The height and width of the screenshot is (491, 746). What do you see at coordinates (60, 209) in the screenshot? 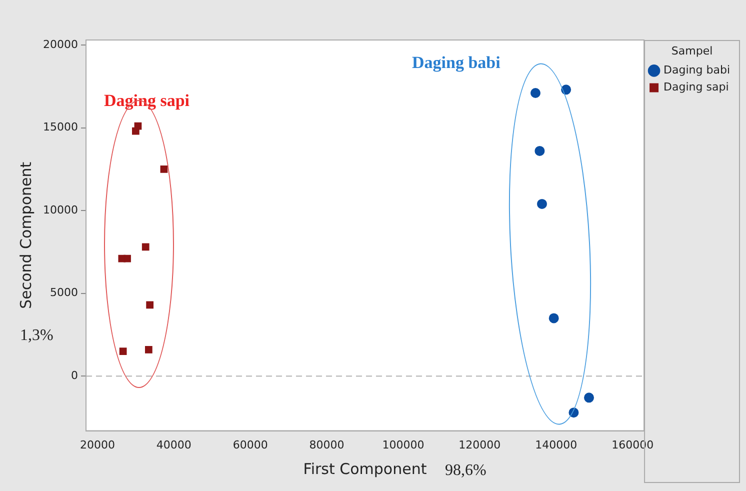
I see `y-tick-label: 10000` at bounding box center [60, 209].